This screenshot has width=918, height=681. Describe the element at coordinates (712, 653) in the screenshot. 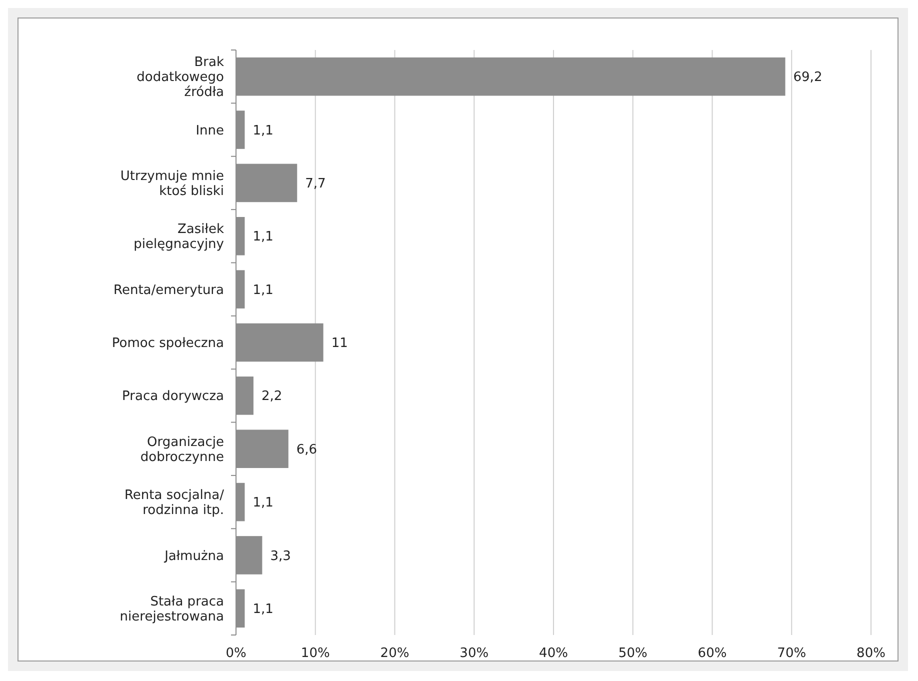

I see `x-tick-label: 60%` at that location.